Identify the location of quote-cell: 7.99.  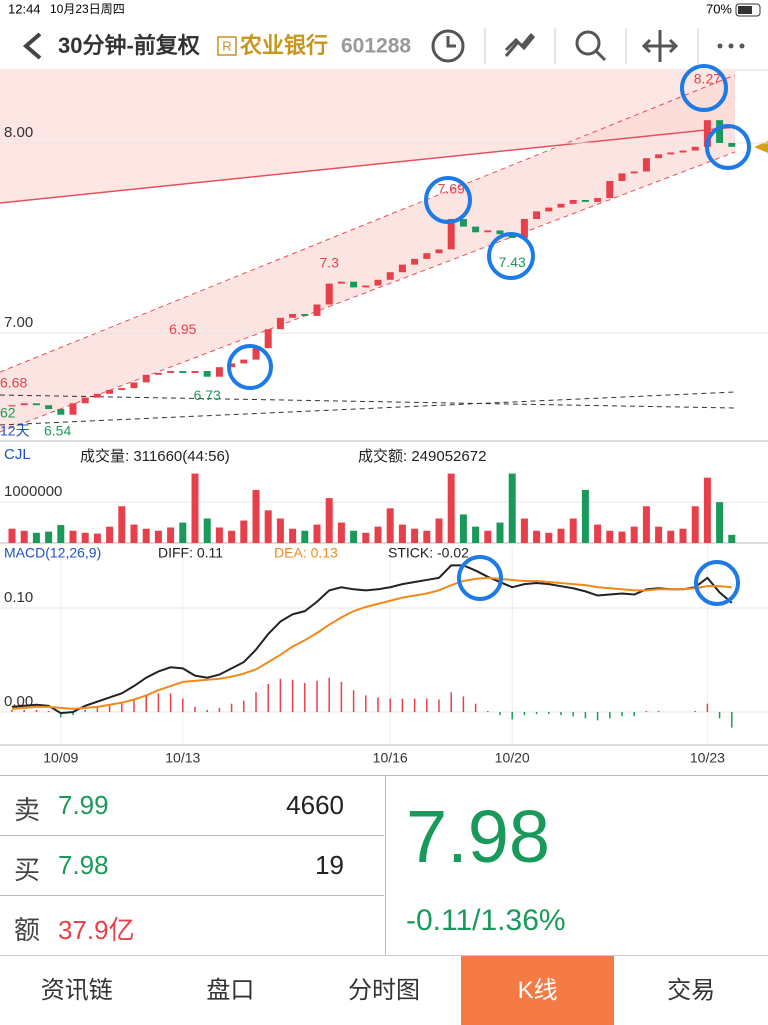
(83, 805).